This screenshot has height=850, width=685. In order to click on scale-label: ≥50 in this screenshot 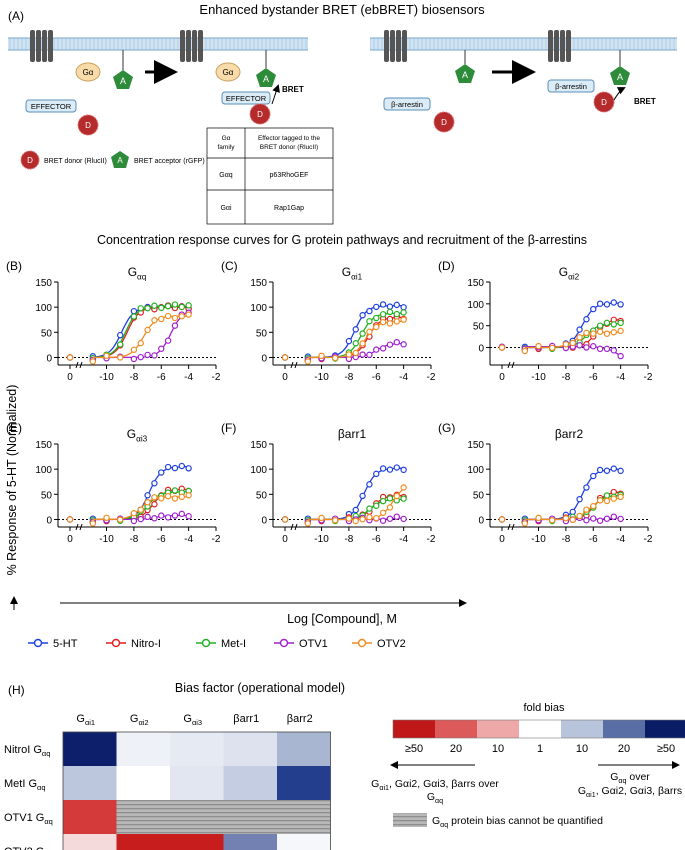, I will do `click(414, 749)`.